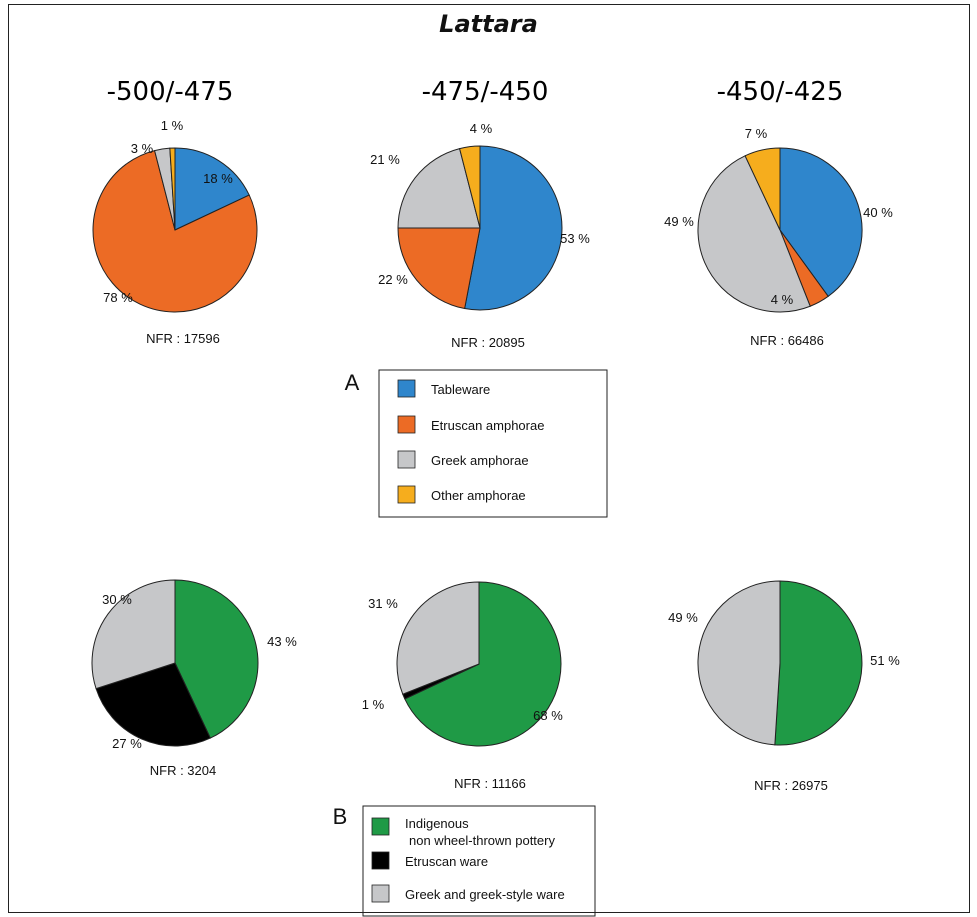 This screenshot has width=977, height=917. Describe the element at coordinates (446, 861) in the screenshot. I see `legend-b-label-etruscan-ware: Etruscan ware` at that location.